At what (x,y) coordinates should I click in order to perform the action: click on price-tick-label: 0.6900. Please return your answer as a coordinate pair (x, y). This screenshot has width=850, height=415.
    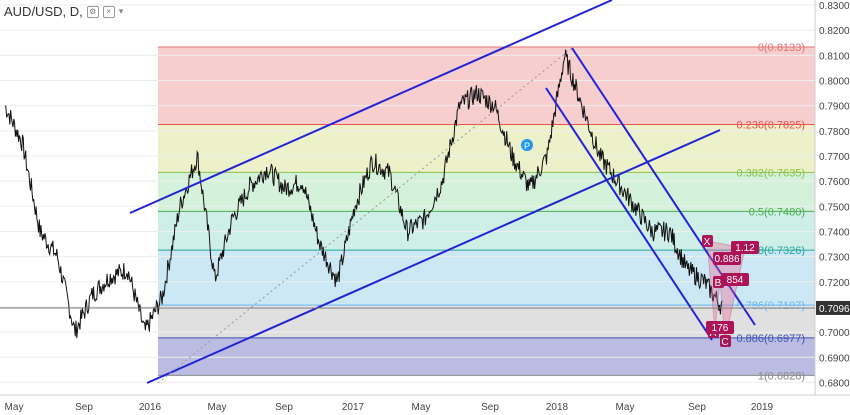
    Looking at the image, I should click on (834, 358).